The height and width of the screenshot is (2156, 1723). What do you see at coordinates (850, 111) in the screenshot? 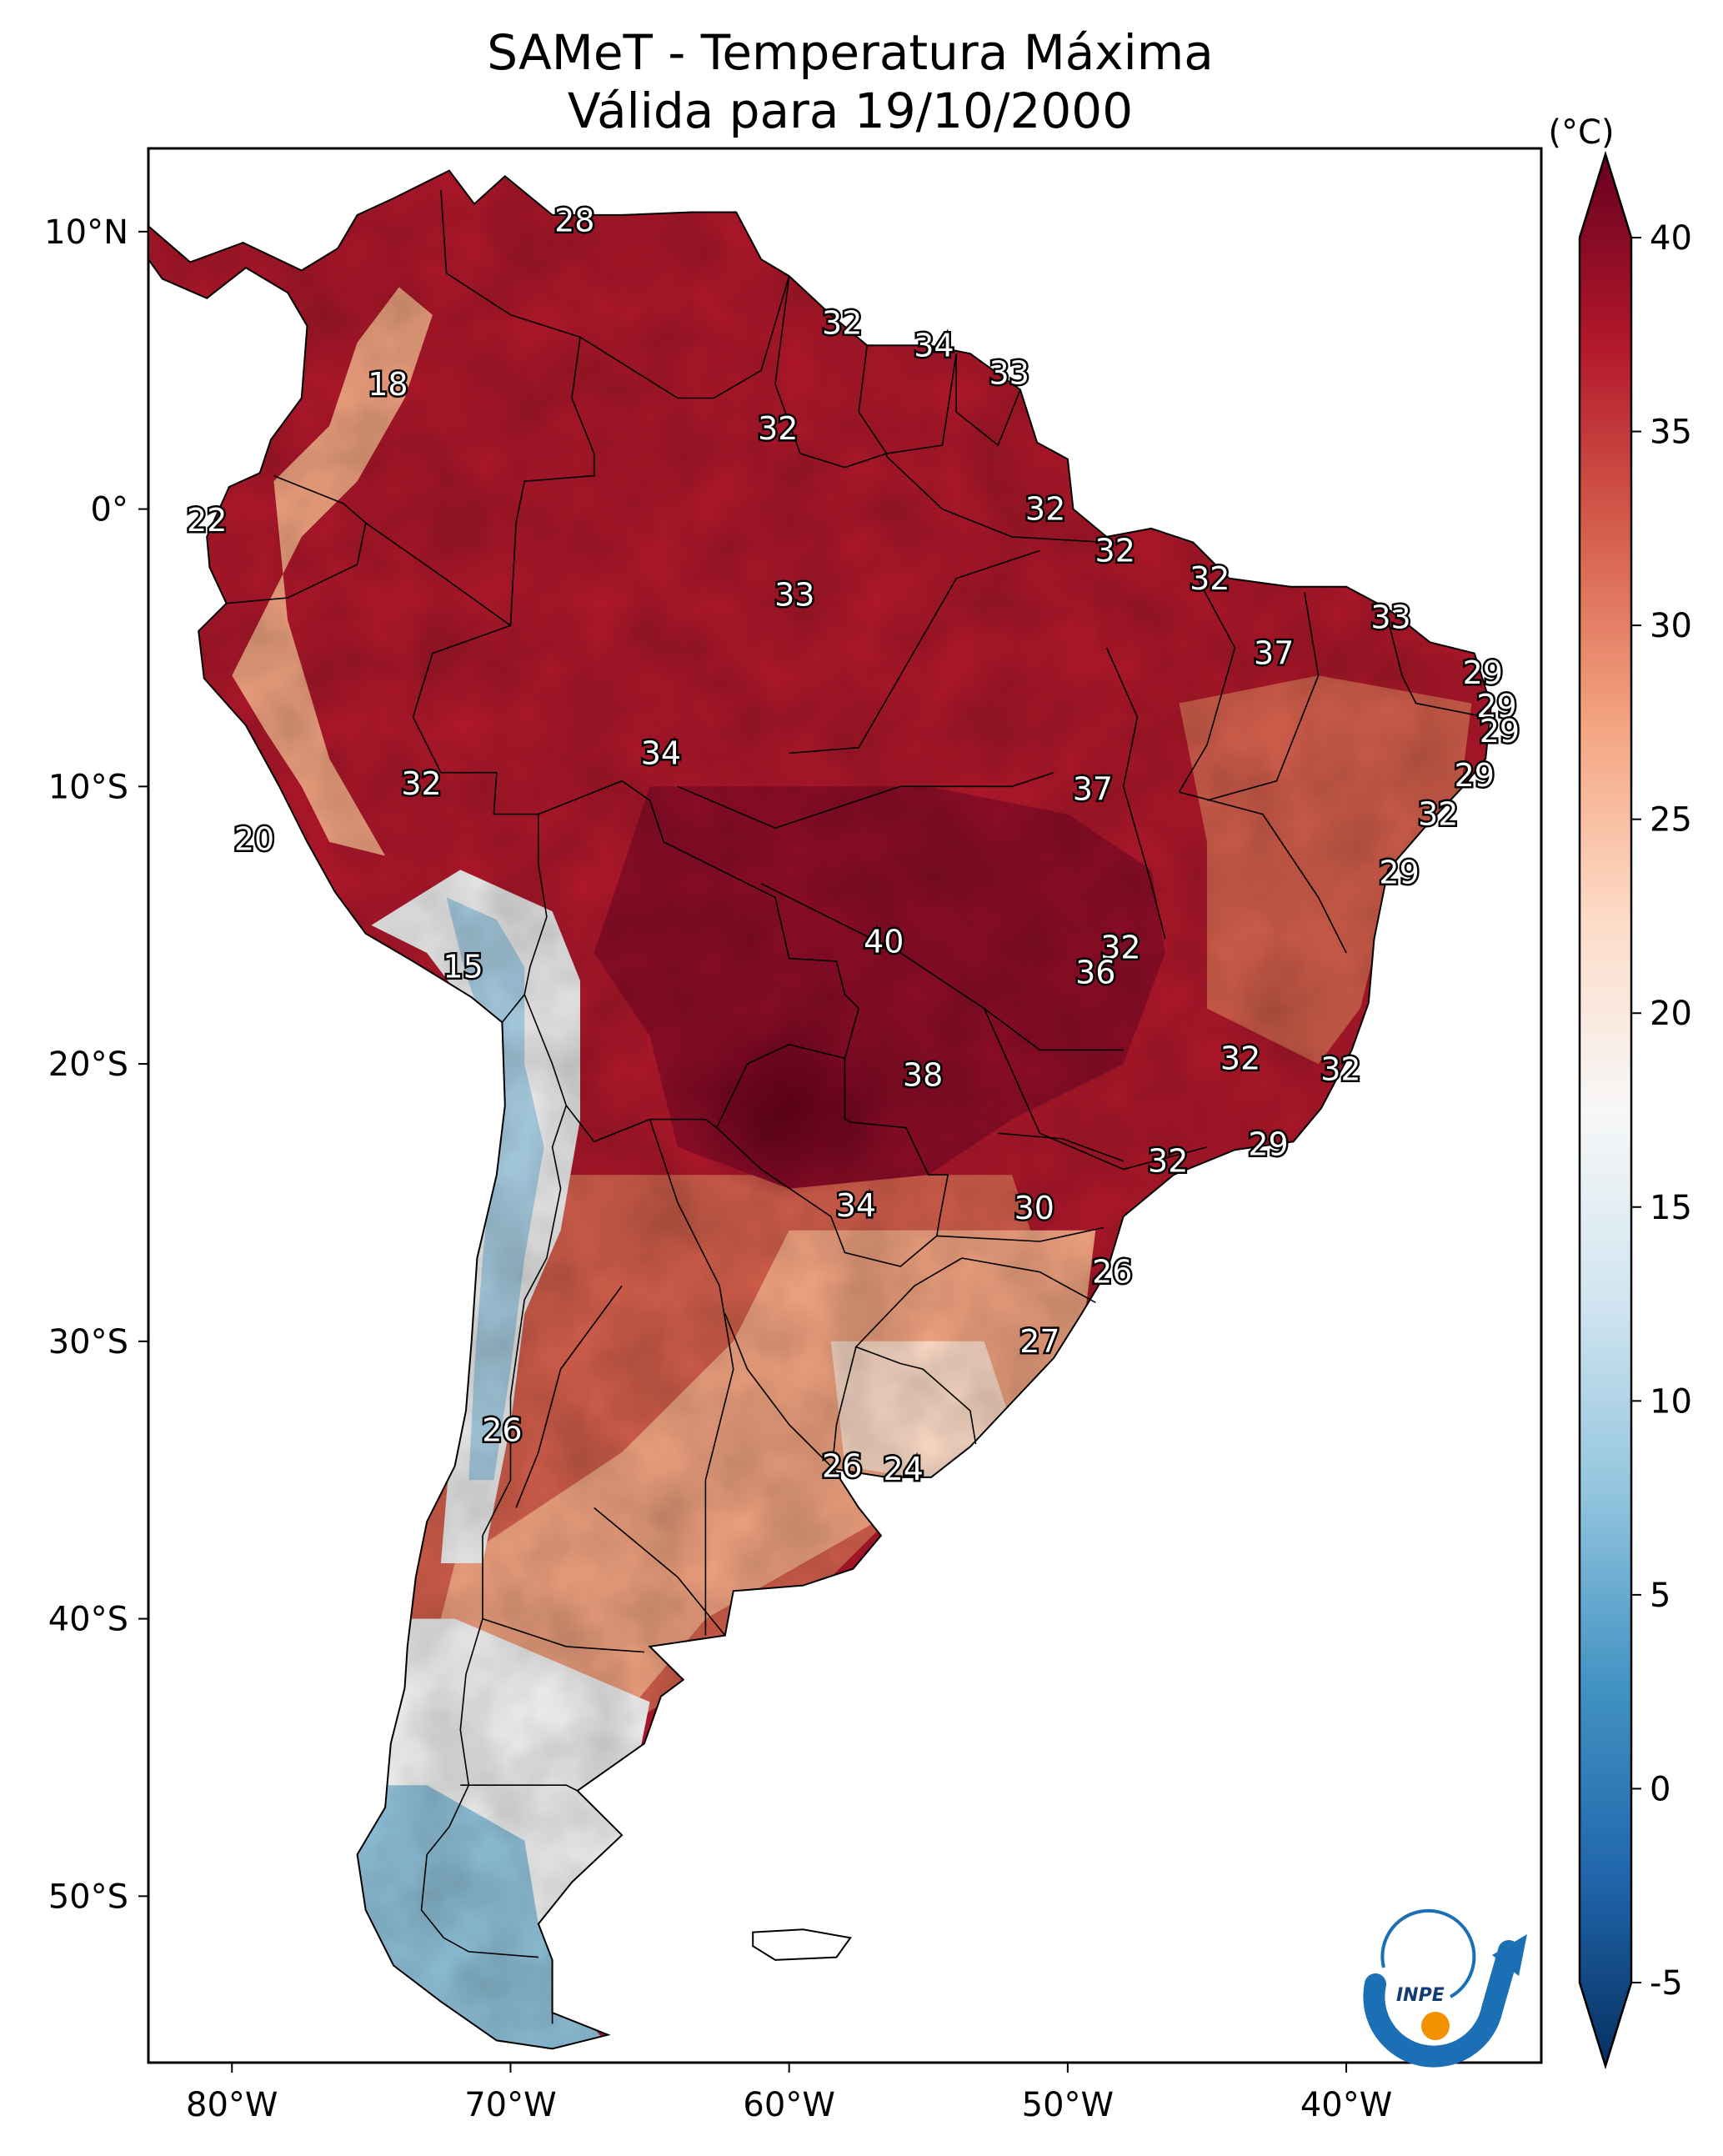
I see `map-title-line2: Válida para 19/10/2000` at bounding box center [850, 111].